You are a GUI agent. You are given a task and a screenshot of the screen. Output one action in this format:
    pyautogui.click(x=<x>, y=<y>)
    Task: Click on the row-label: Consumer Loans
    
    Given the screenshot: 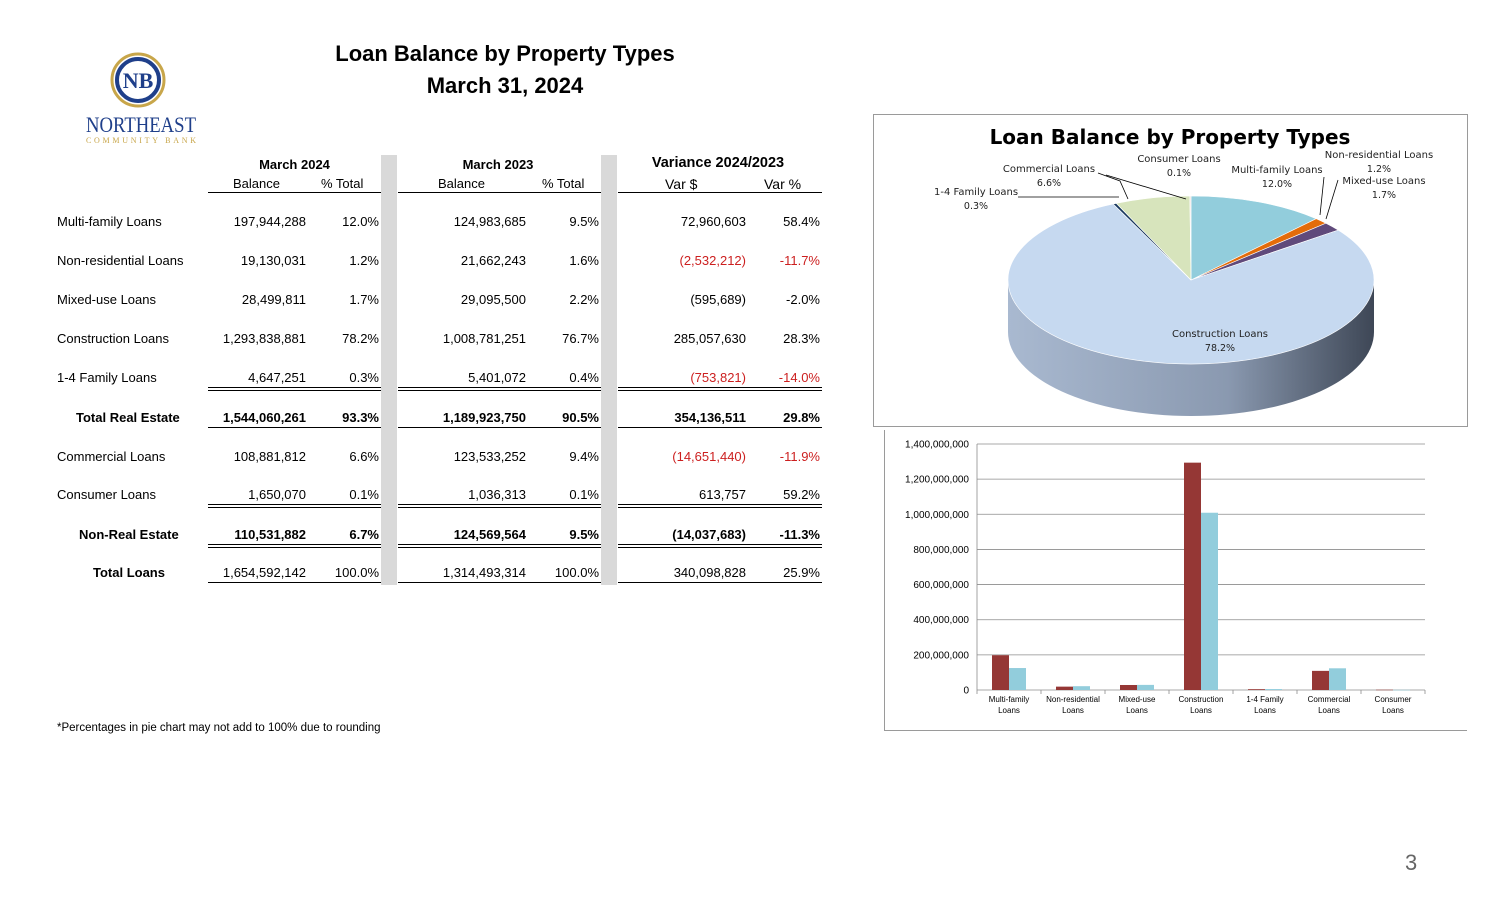 What is the action you would take?
    pyautogui.click(x=106, y=494)
    